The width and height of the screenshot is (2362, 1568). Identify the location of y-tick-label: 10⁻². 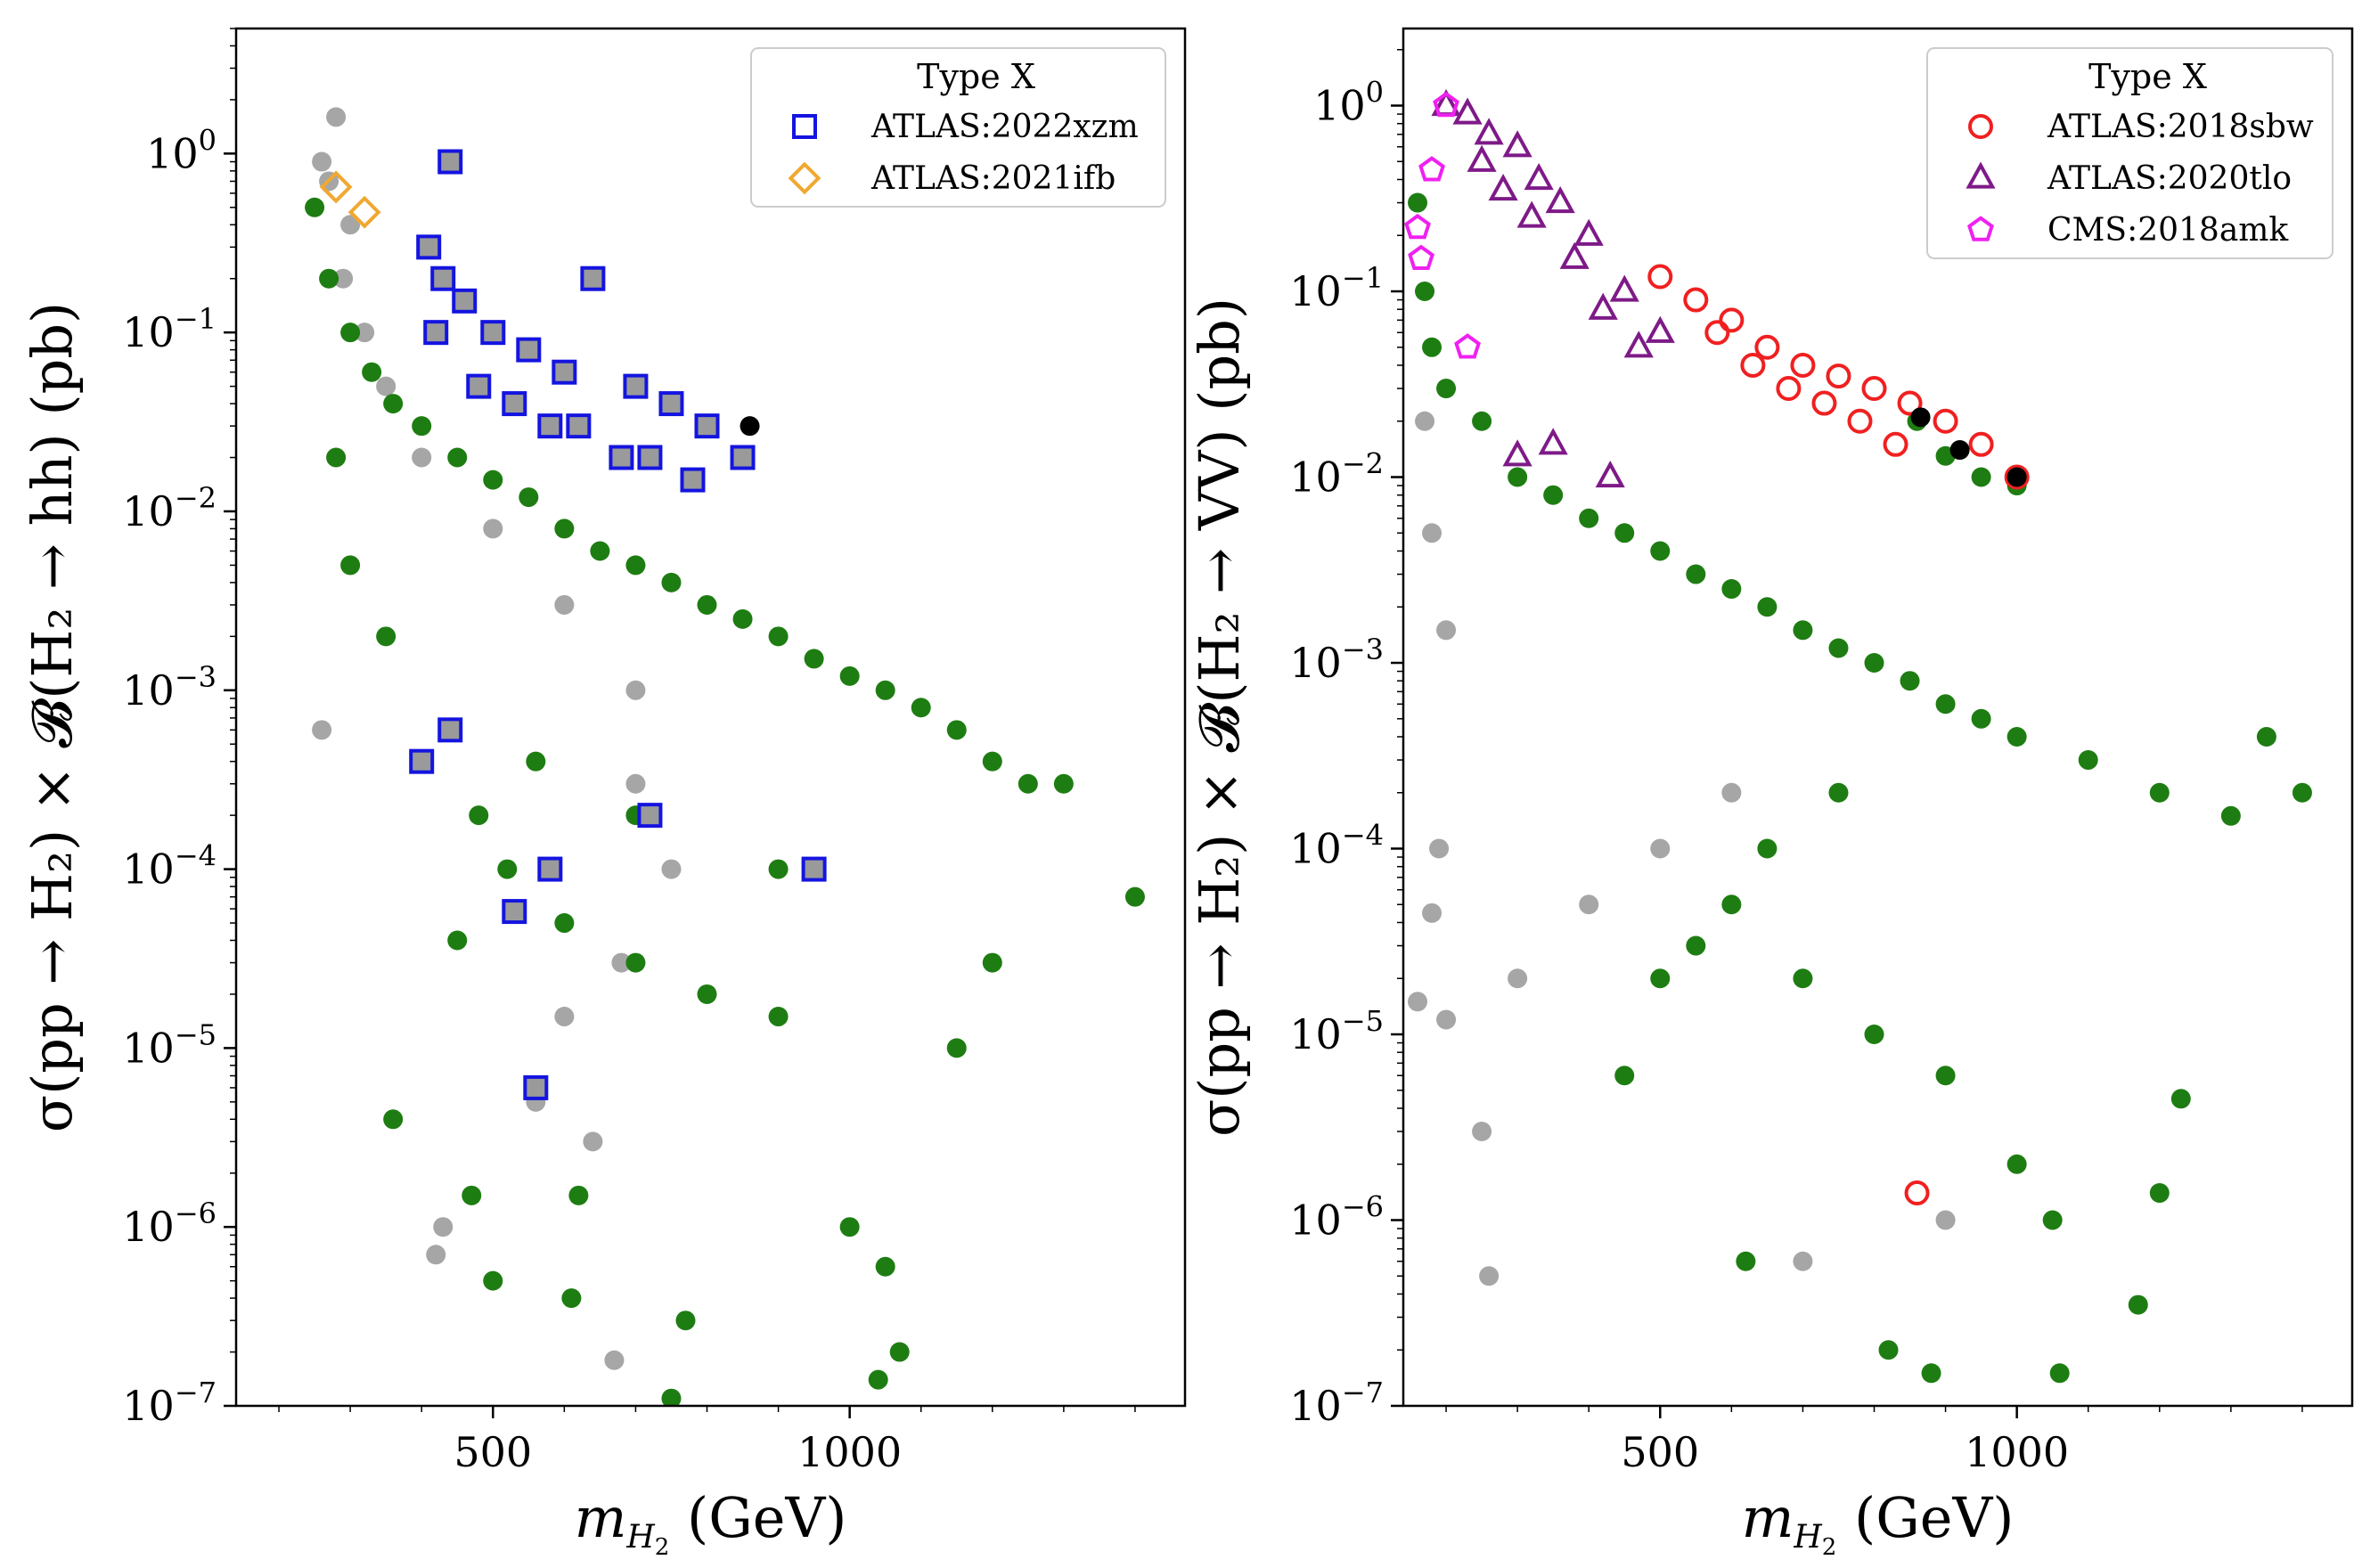
(1337, 474).